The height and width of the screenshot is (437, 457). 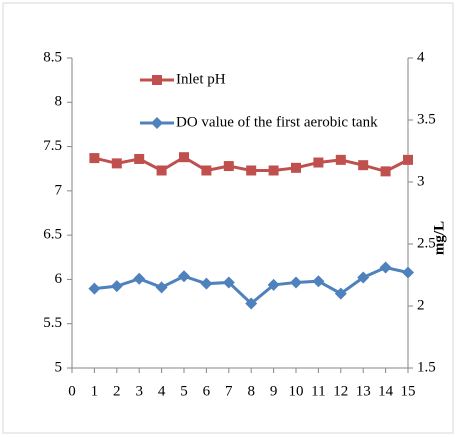 I want to click on x-tick-label: 0, so click(x=72, y=391).